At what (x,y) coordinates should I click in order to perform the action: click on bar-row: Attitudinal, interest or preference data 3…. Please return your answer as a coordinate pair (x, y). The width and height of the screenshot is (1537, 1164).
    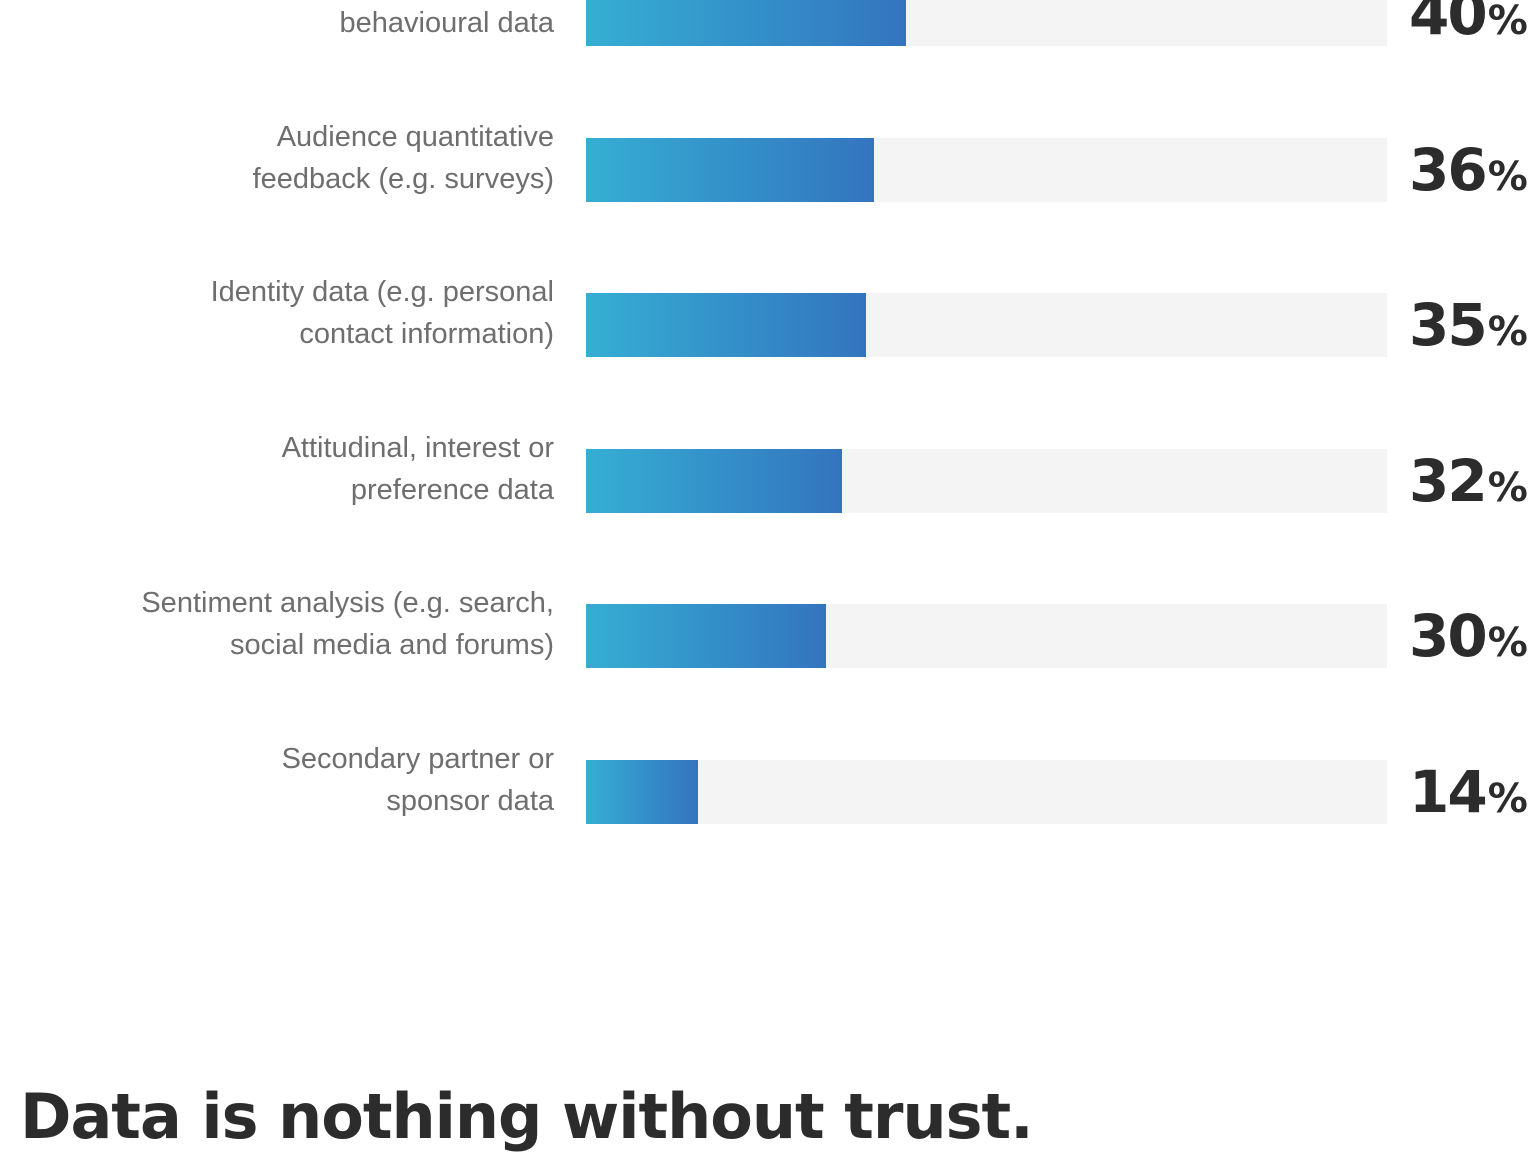
    Looking at the image, I should click on (768, 473).